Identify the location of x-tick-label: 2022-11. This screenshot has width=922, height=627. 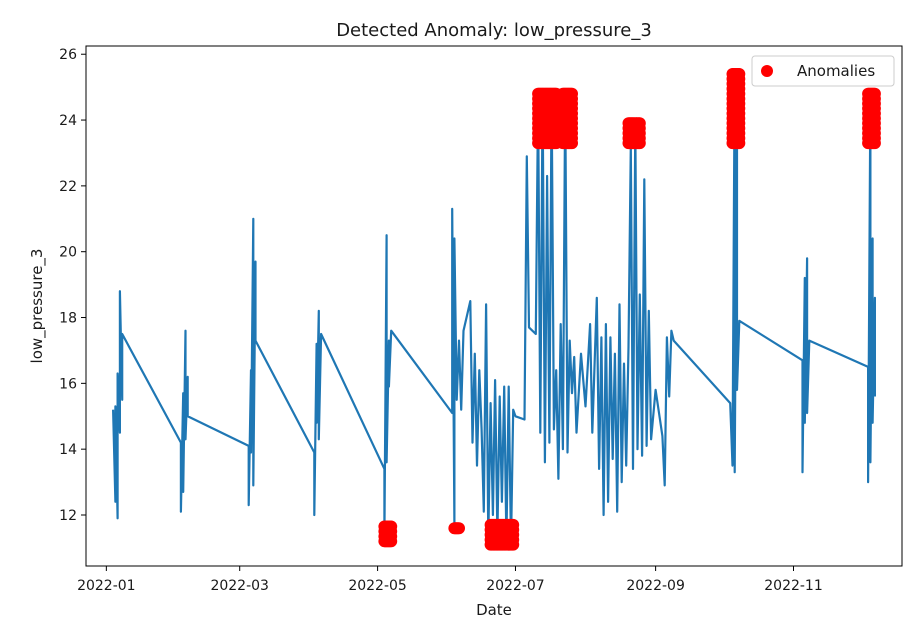
(793, 586).